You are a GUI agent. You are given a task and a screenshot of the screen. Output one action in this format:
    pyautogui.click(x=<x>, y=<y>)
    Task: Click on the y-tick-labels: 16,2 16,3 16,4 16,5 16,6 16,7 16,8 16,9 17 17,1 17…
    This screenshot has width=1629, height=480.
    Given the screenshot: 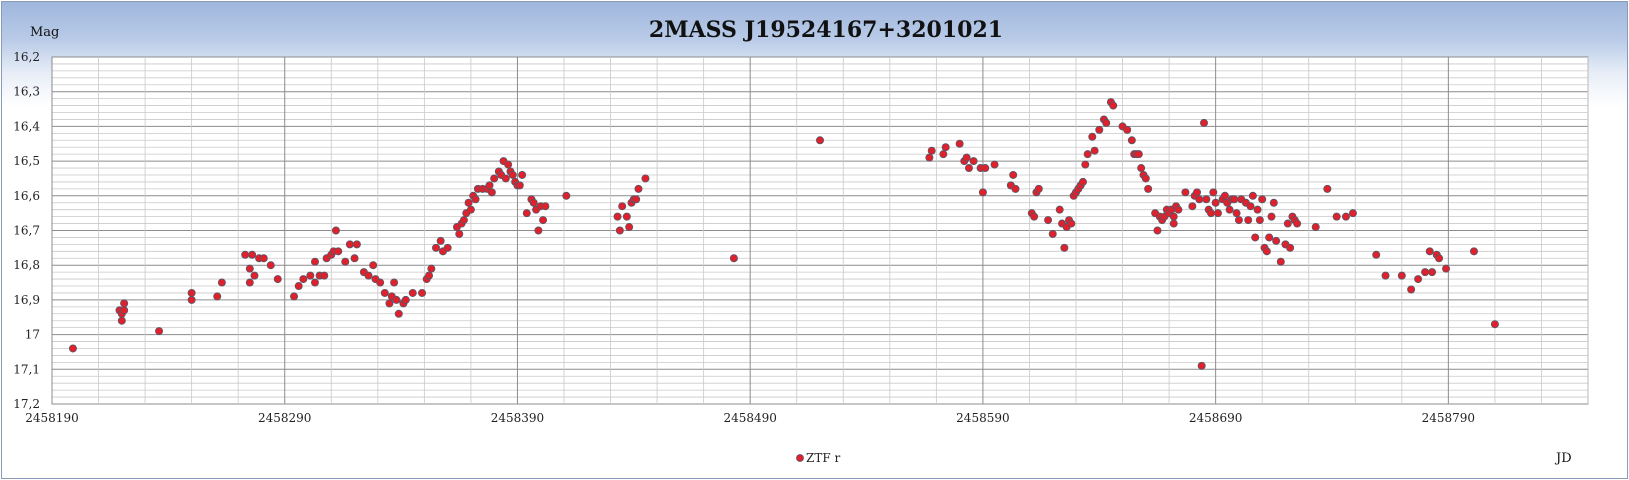 What is the action you would take?
    pyautogui.click(x=26, y=230)
    